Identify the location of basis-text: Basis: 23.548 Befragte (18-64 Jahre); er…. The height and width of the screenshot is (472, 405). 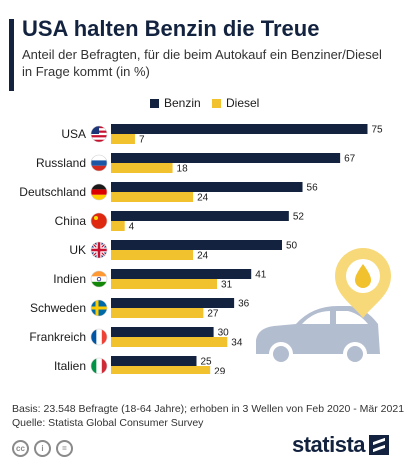
(208, 409).